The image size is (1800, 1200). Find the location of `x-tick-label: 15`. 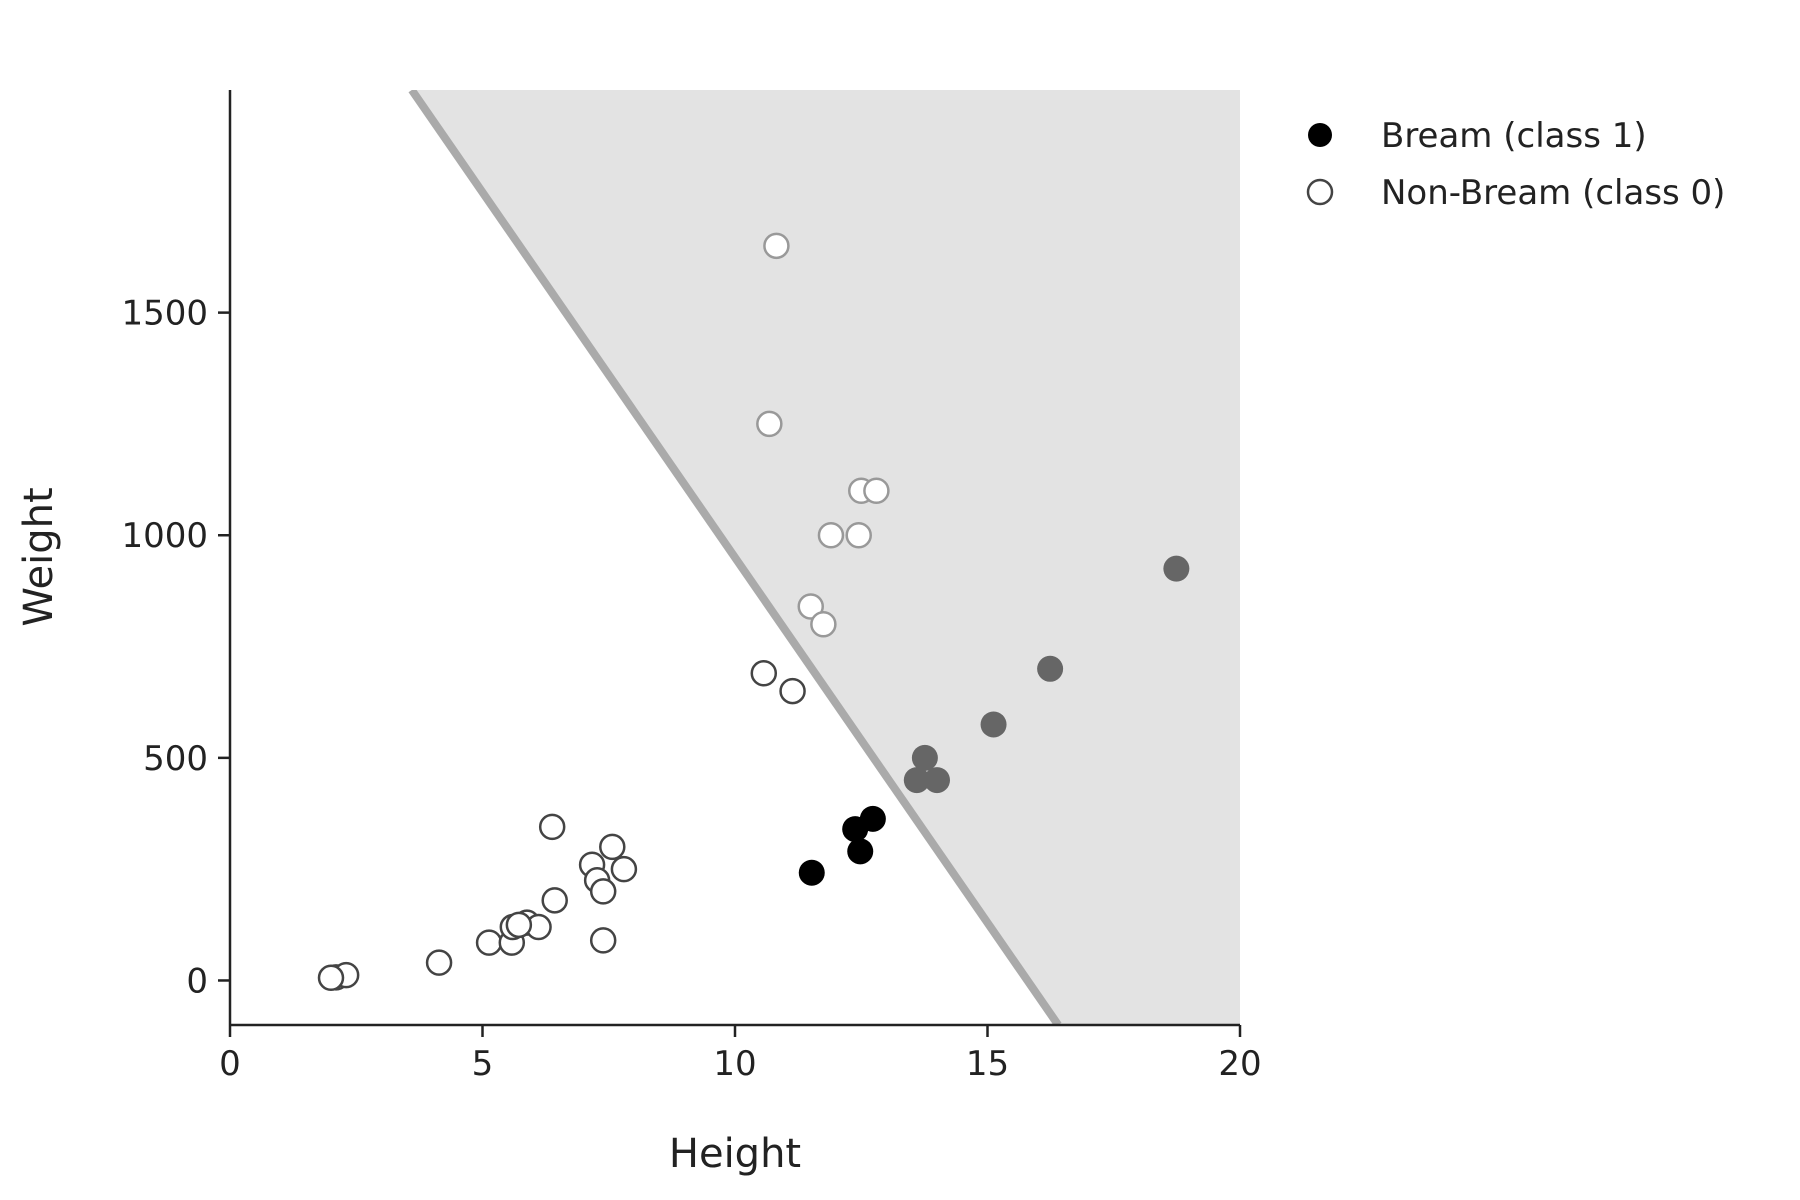

x-tick-label: 15 is located at coordinates (987, 1064).